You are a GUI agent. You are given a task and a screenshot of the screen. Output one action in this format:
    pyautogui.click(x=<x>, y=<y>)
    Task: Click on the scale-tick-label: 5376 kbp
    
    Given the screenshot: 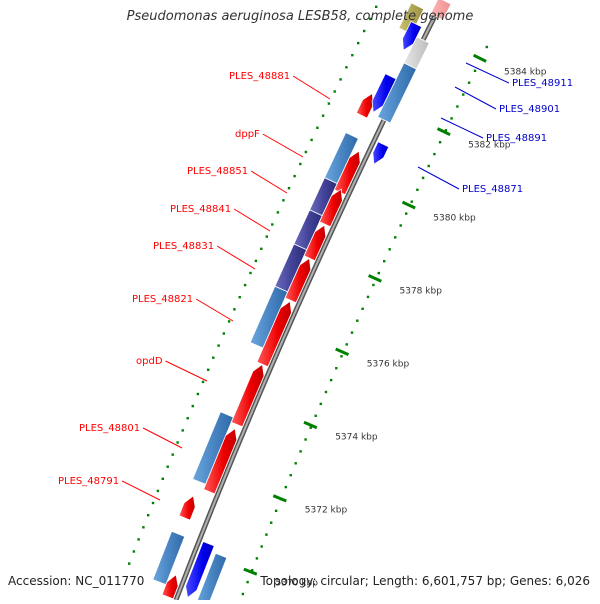 What is the action you would take?
    pyautogui.click(x=388, y=365)
    